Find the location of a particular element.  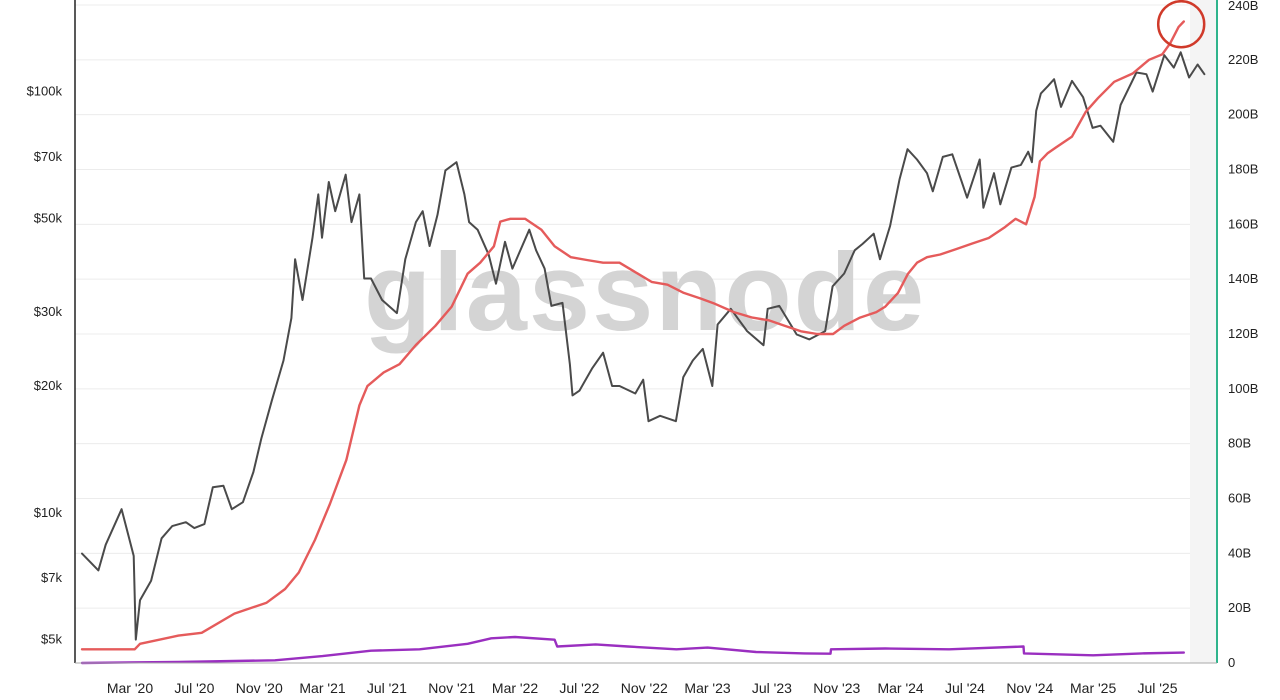

highlight-circle is located at coordinates (1181, 24).